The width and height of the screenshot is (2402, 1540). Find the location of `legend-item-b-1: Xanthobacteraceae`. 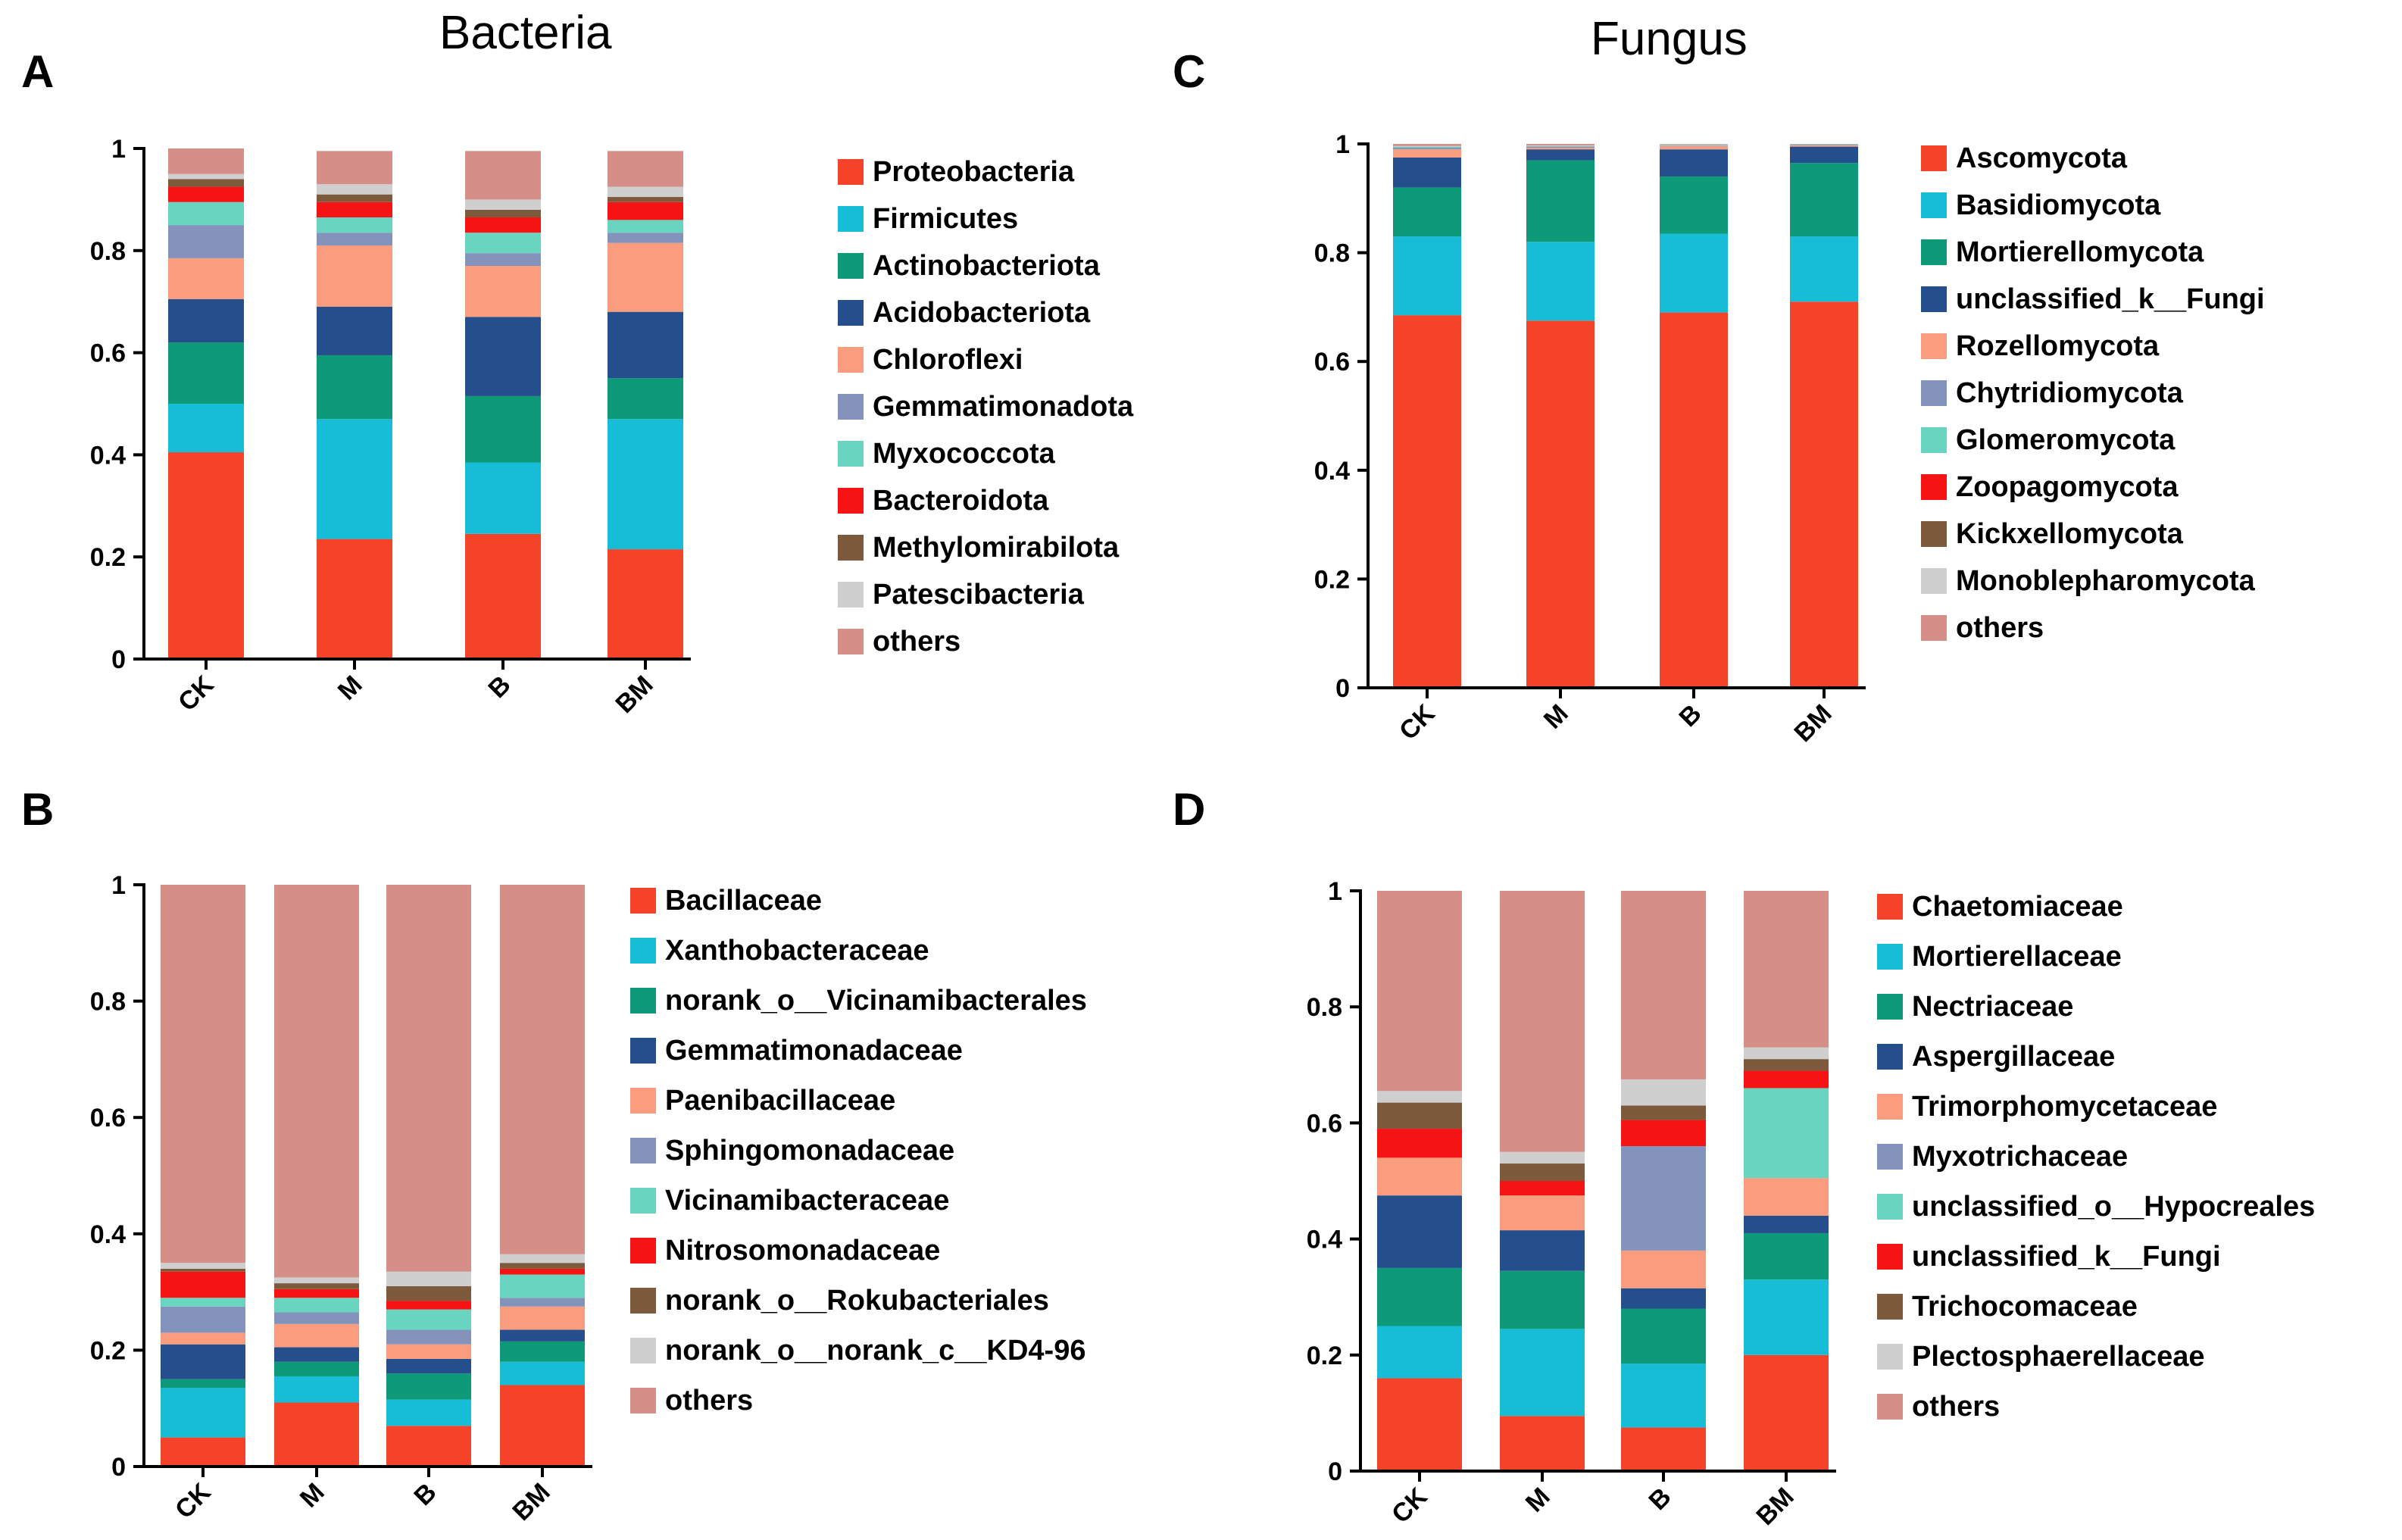

legend-item-b-1: Xanthobacteraceae is located at coordinates (858, 951).